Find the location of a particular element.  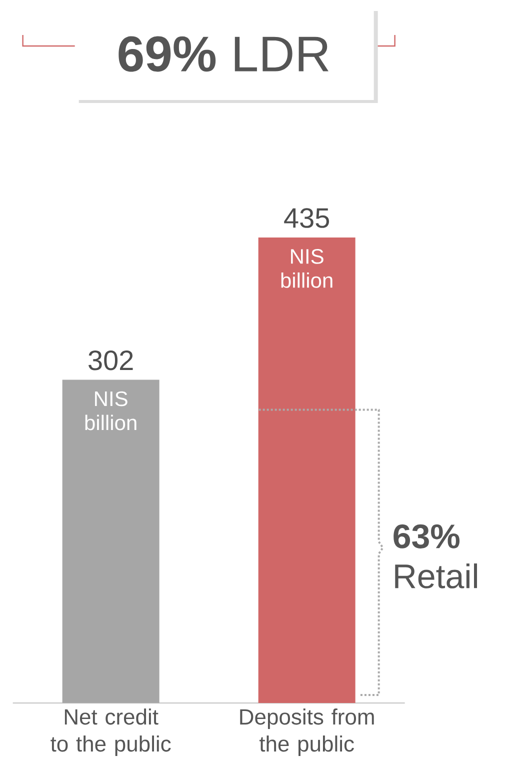

chart-title: 69% LDR is located at coordinates (223, 54).